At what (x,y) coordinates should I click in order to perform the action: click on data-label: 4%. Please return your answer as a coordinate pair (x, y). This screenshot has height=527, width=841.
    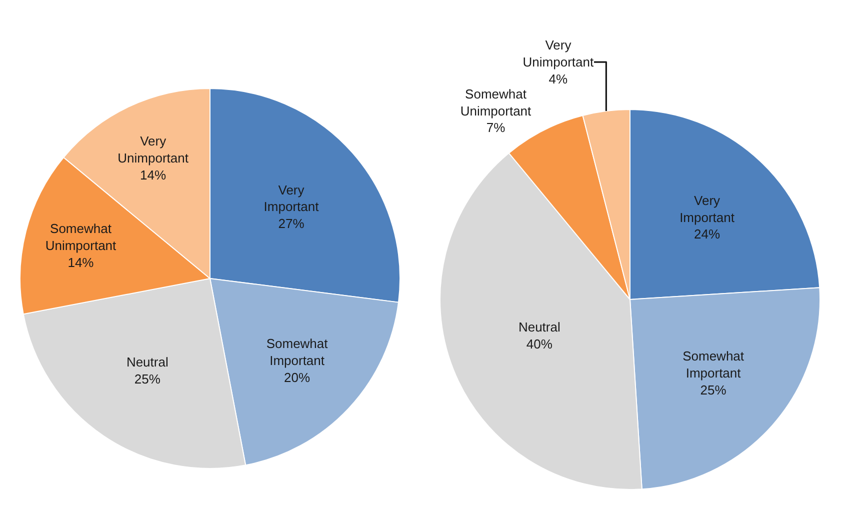
    Looking at the image, I should click on (558, 78).